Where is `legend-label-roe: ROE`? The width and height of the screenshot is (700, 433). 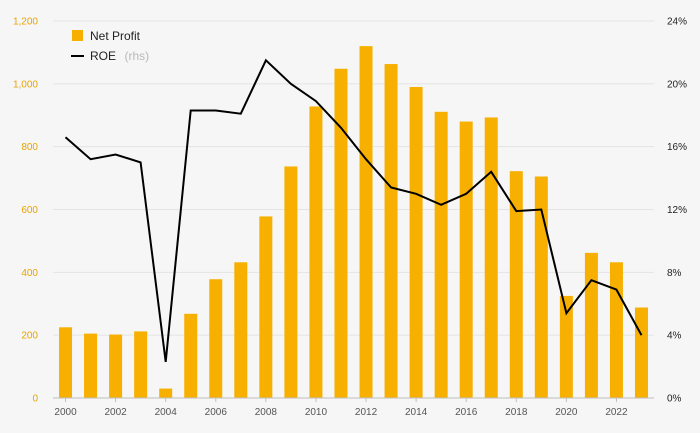 legend-label-roe: ROE is located at coordinates (103, 56).